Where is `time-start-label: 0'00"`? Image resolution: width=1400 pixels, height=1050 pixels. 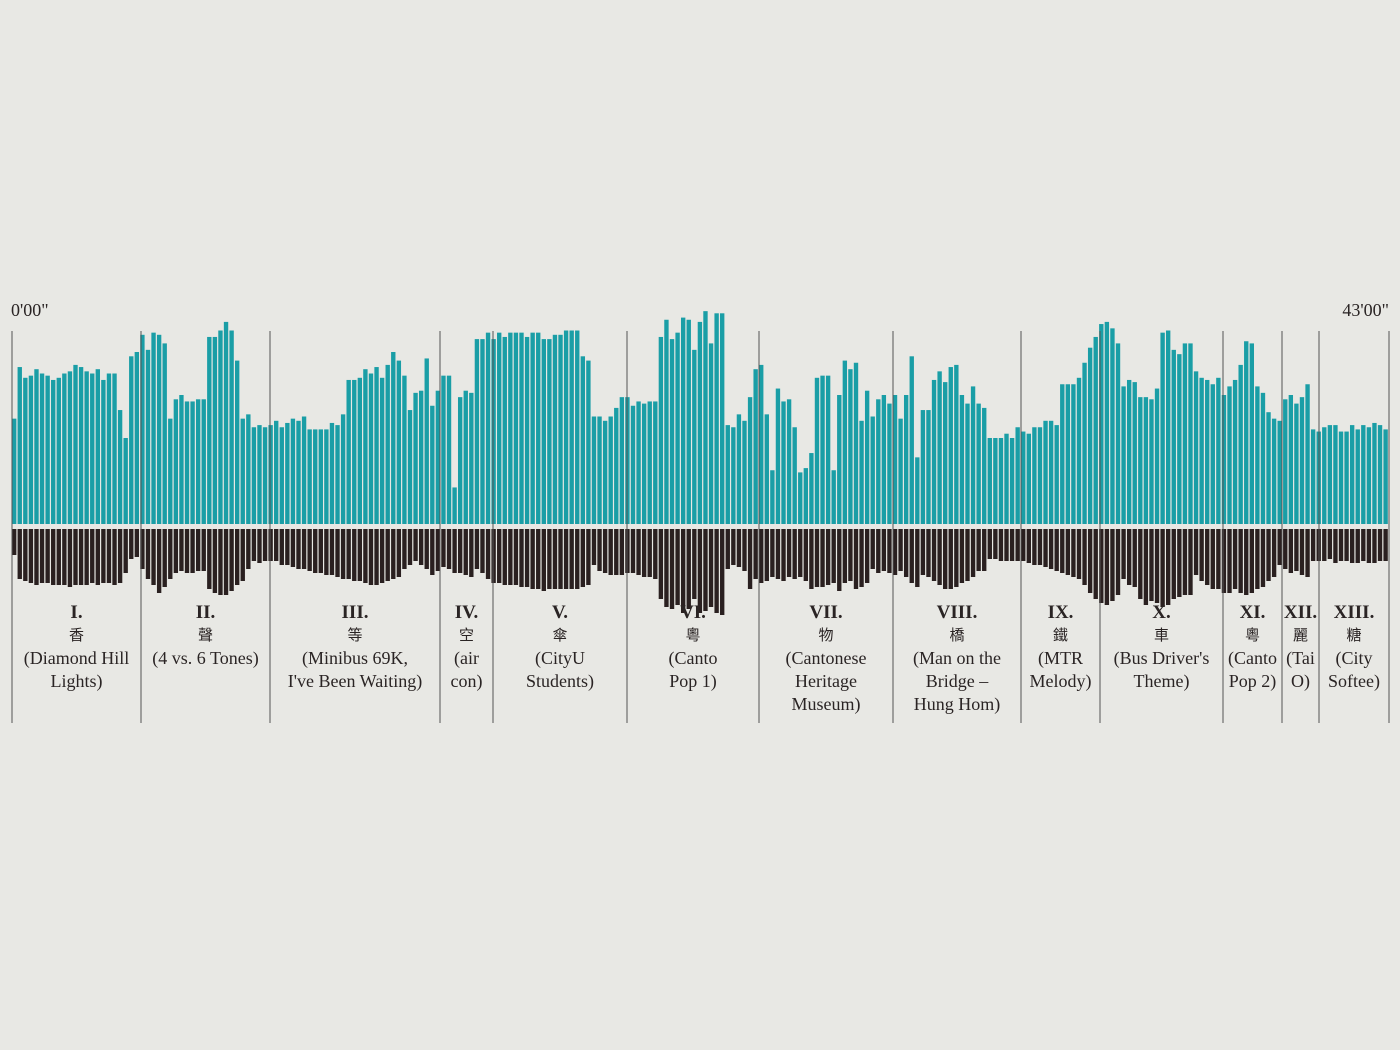
time-start-label: 0'00" is located at coordinates (30, 310).